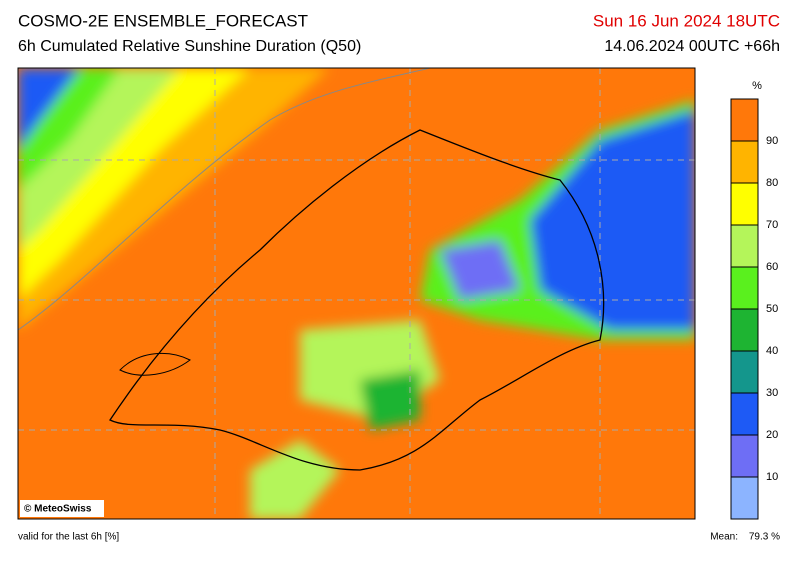 The width and height of the screenshot is (800, 566). I want to click on mean-label: Mean:, so click(724, 537).